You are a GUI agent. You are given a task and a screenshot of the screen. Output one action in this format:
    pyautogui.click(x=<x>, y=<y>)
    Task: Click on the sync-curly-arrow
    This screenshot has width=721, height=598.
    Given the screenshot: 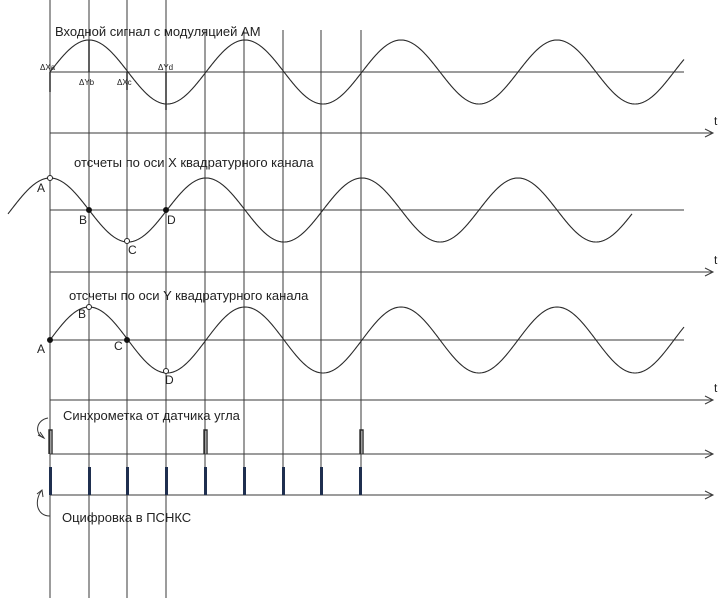 What is the action you would take?
    pyautogui.click(x=43, y=428)
    